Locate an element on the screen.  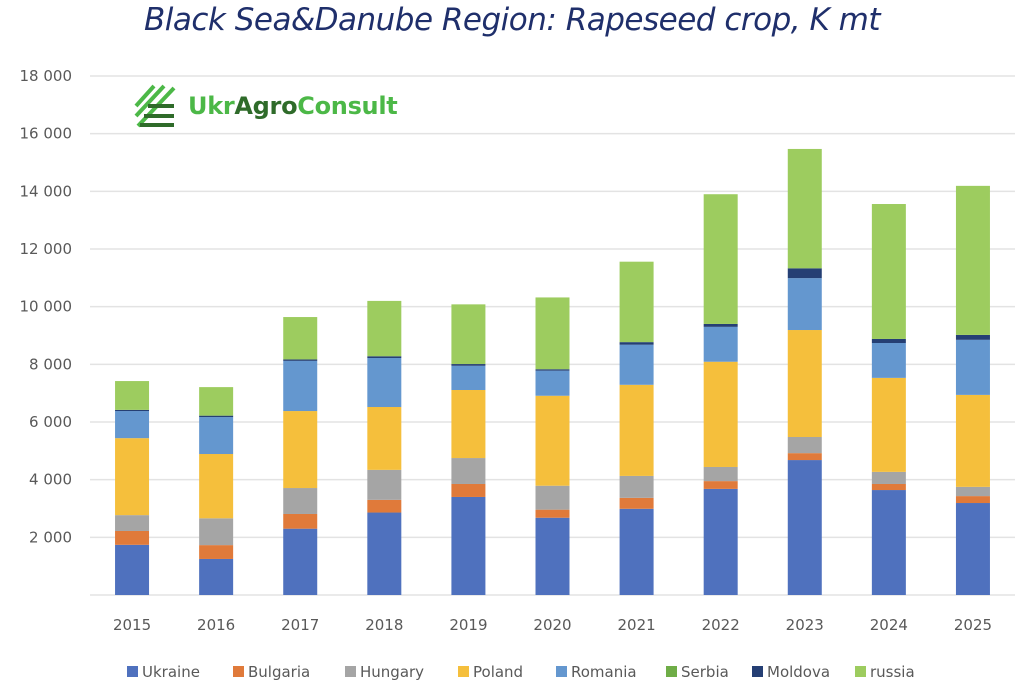
x-tick-label: 2020 is located at coordinates (552, 625).